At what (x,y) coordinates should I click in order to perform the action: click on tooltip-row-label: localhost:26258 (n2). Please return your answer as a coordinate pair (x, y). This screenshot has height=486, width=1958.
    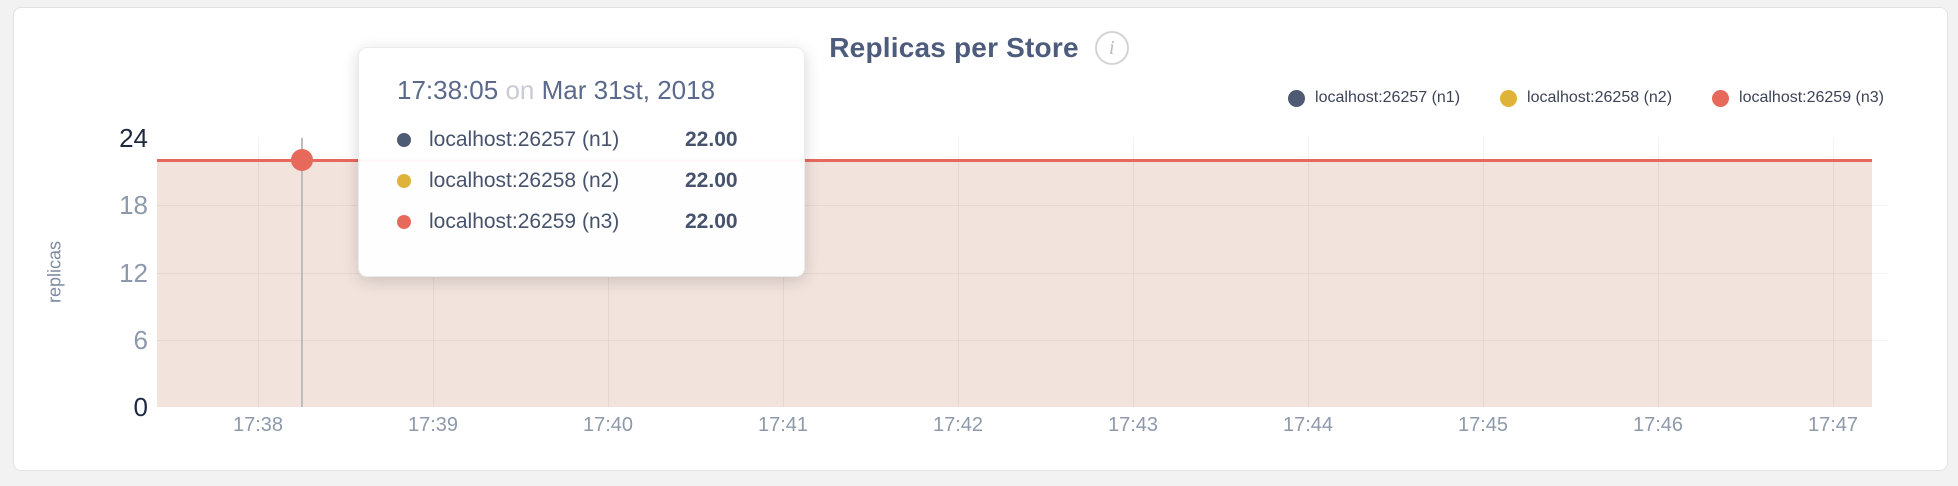
    Looking at the image, I should click on (524, 180).